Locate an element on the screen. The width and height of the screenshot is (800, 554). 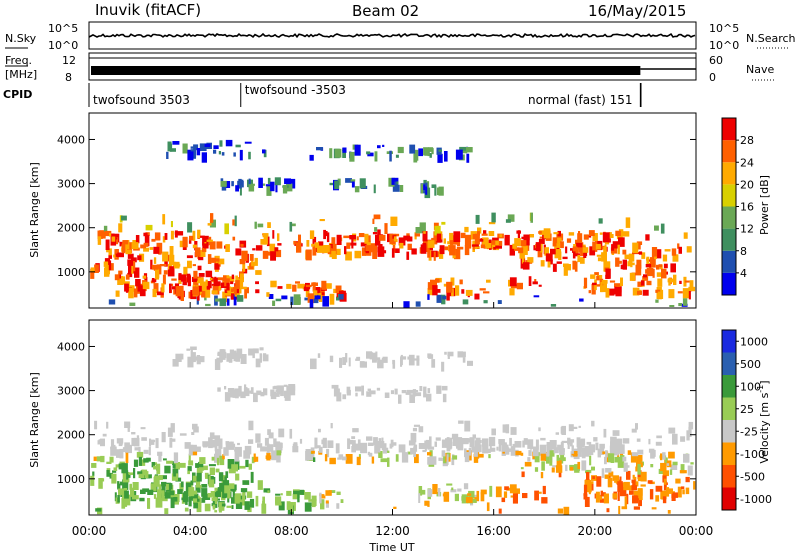
colorbar-tick-label: 100 is located at coordinates (750, 386).